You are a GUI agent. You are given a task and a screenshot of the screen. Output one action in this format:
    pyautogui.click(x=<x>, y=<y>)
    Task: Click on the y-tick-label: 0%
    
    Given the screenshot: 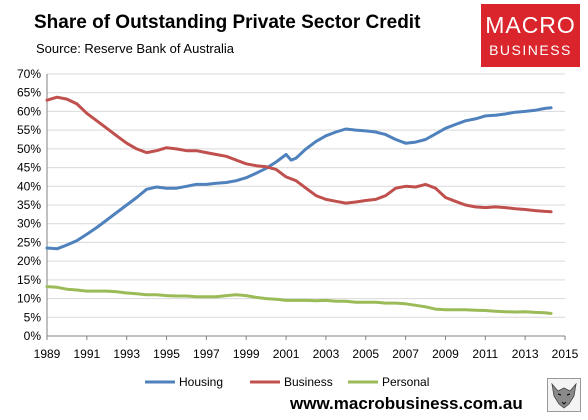 What is the action you would take?
    pyautogui.click(x=33, y=336)
    